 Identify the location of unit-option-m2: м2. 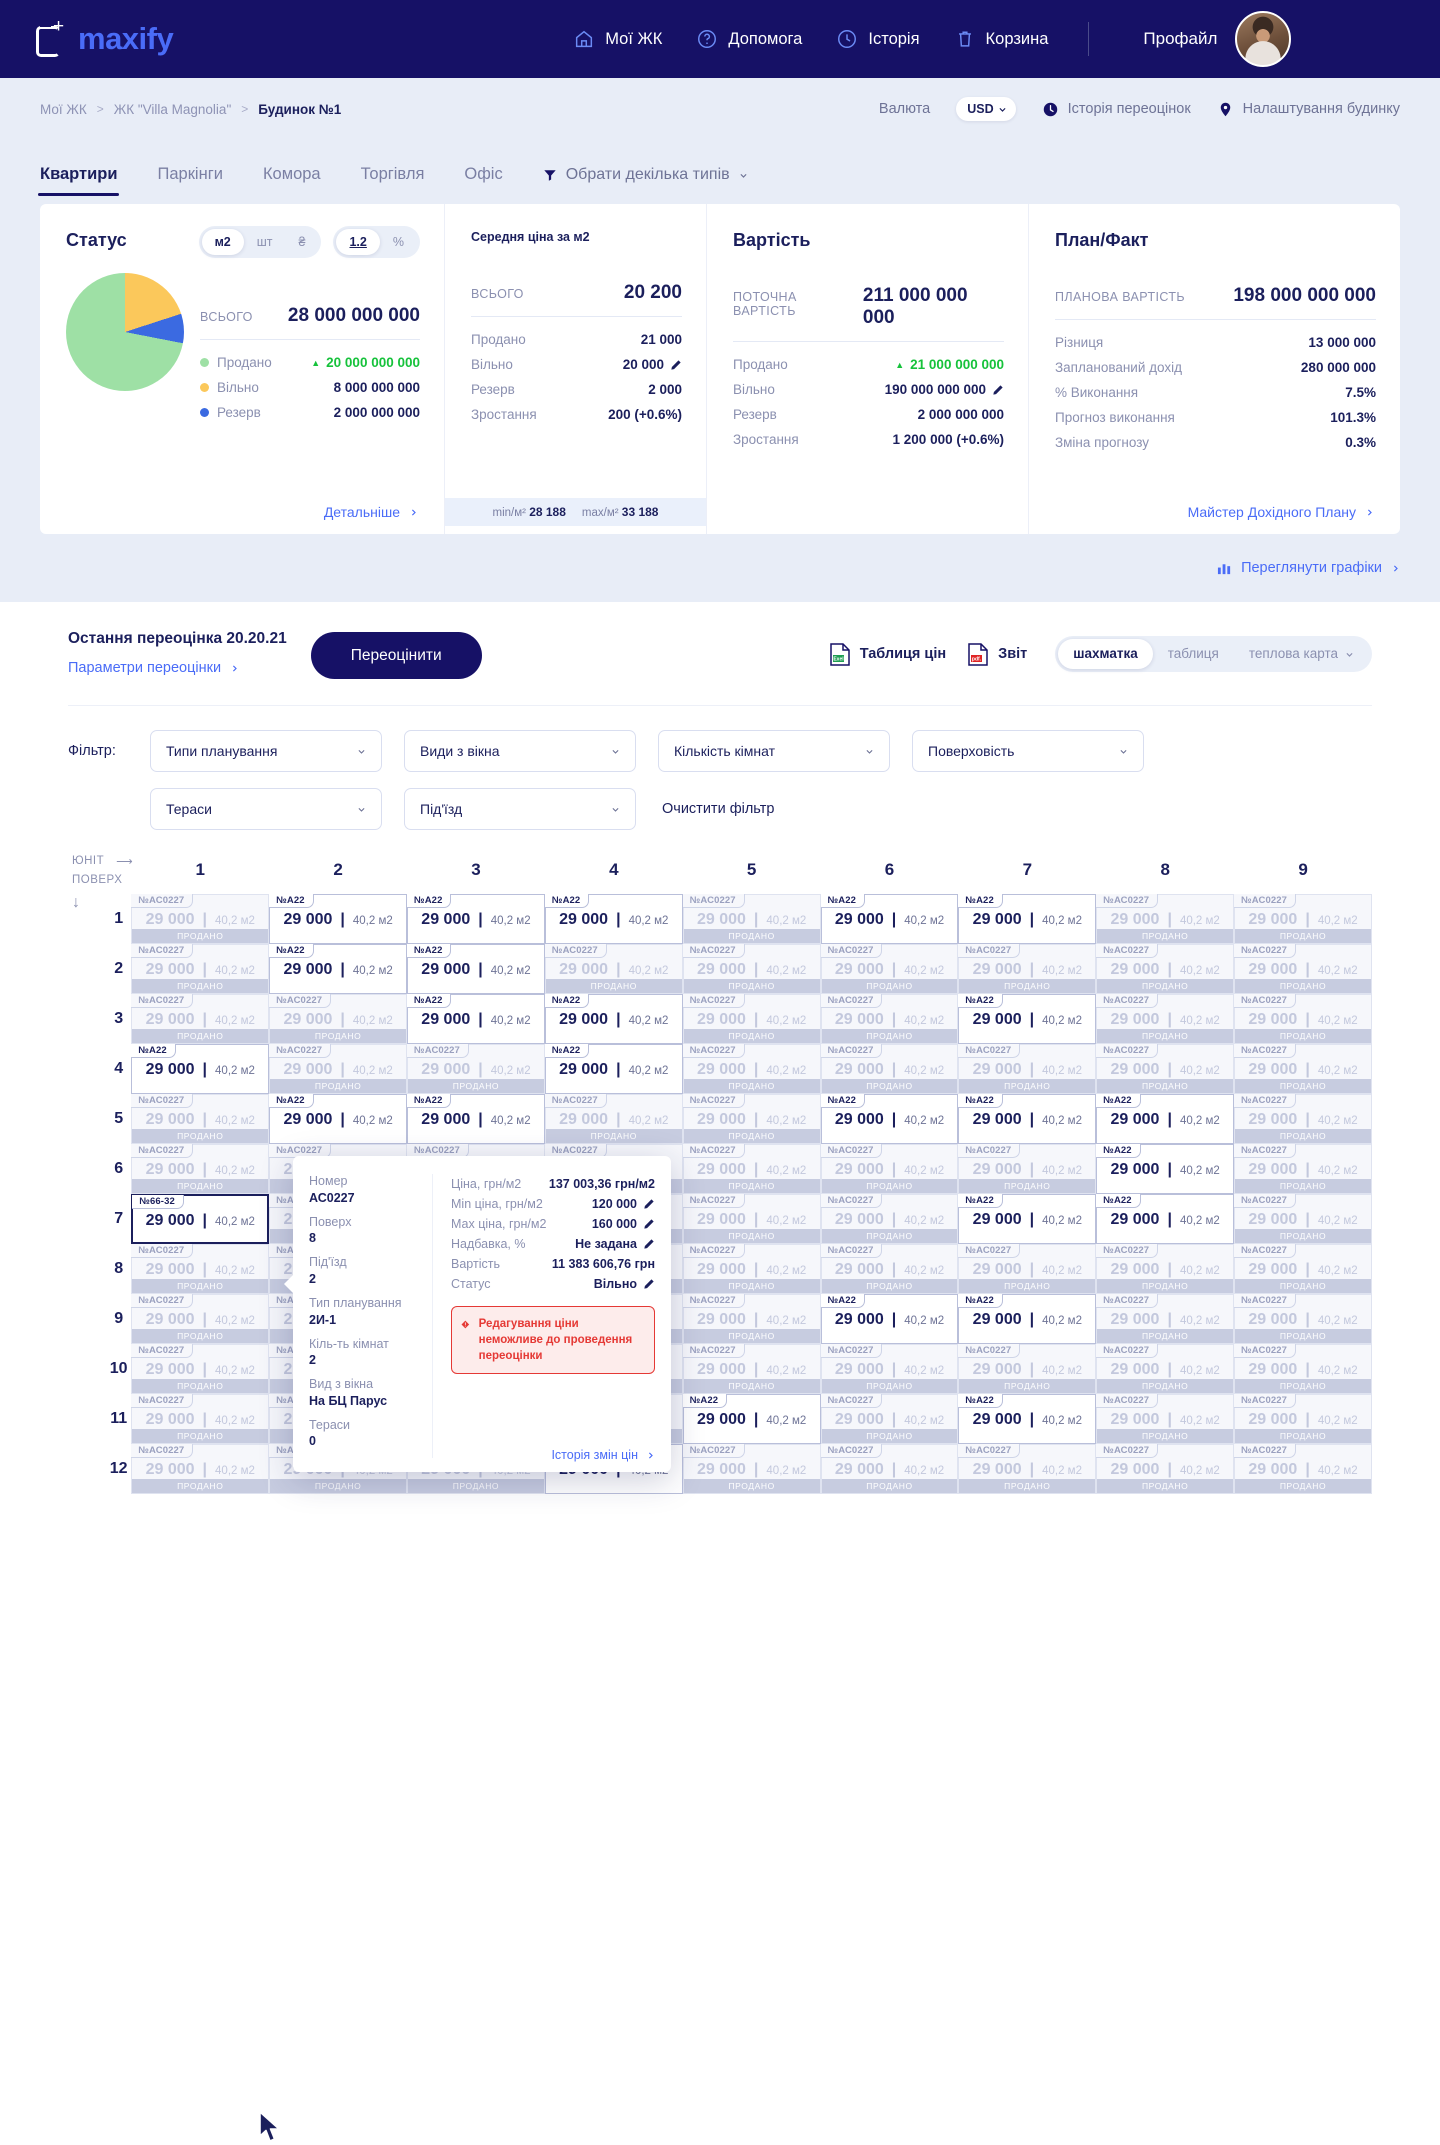
(222, 242).